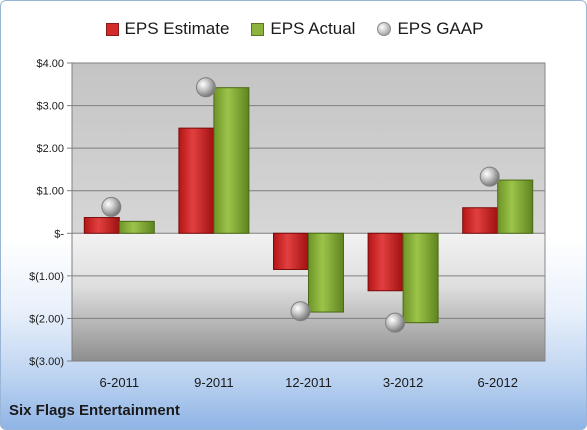  I want to click on legend-swatch-eps-actual, so click(258, 29).